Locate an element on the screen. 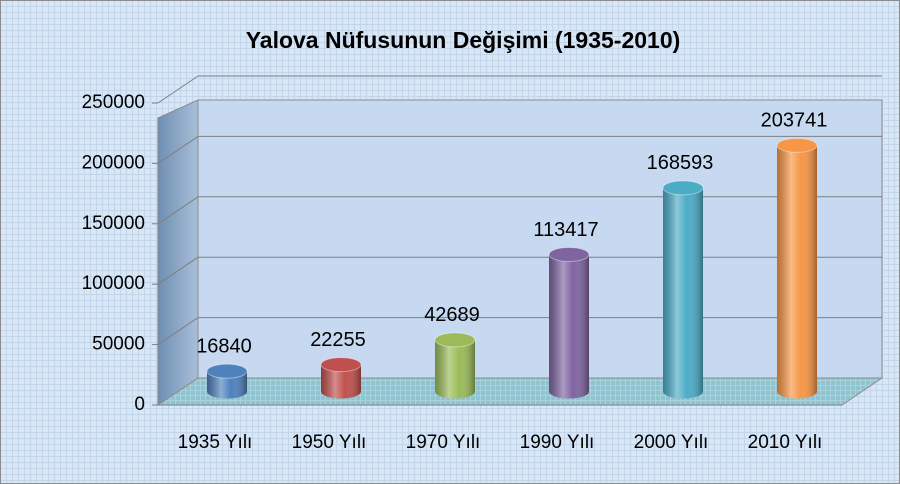  chart-title: Yalova Nüfusunun Değişimi (1935-2010) is located at coordinates (463, 40).